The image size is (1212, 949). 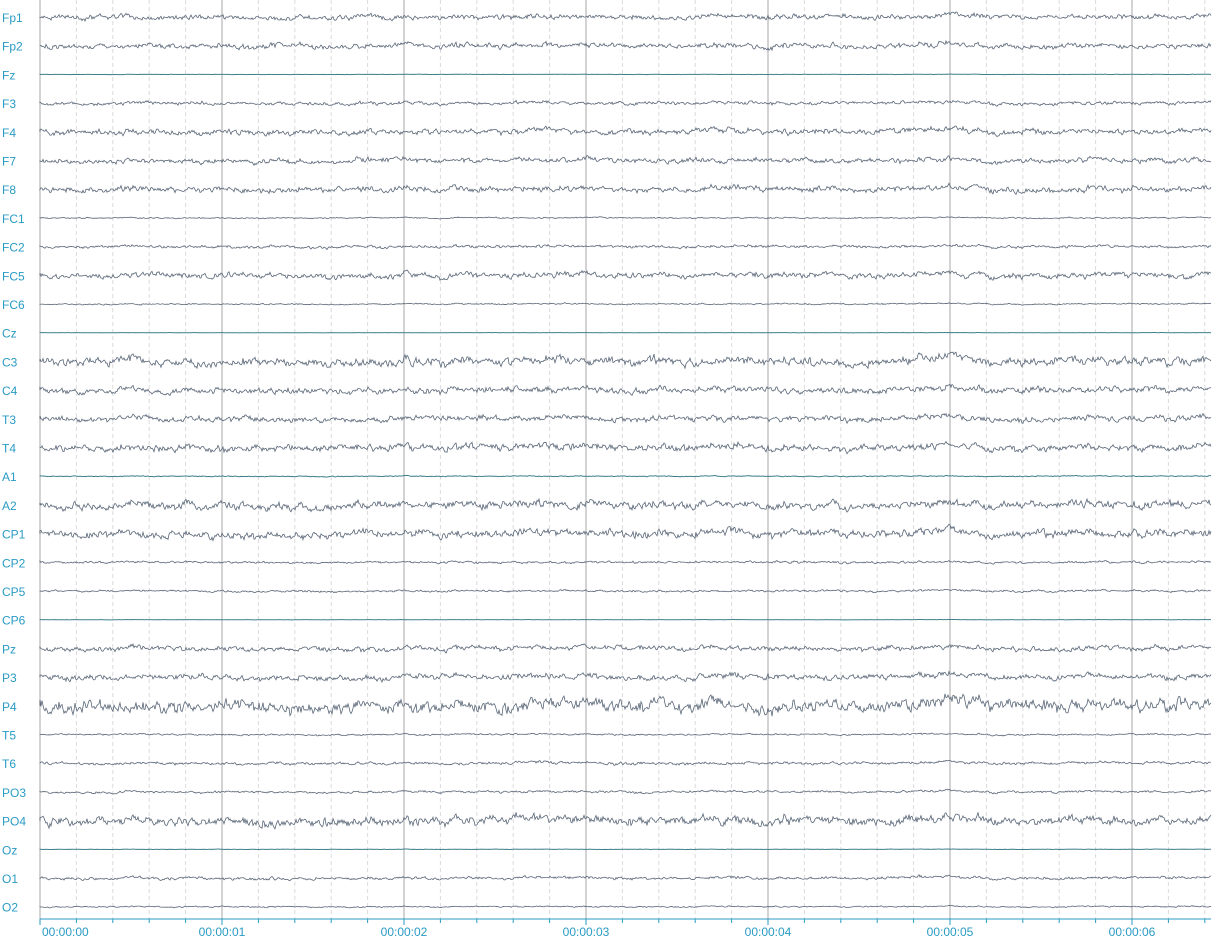 I want to click on time-tick-label: 00:00:03, so click(x=586, y=932).